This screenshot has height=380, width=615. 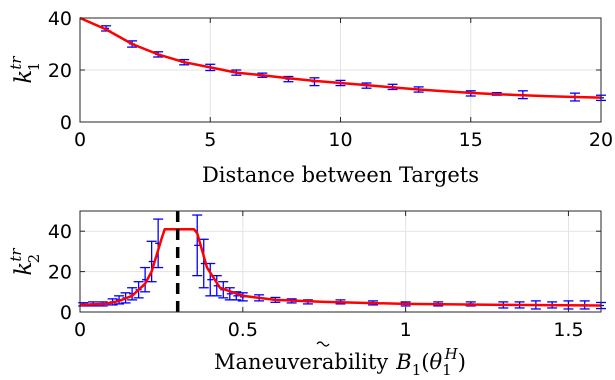 I want to click on y-axis-label-bottom: ktr2, so click(x=25, y=262).